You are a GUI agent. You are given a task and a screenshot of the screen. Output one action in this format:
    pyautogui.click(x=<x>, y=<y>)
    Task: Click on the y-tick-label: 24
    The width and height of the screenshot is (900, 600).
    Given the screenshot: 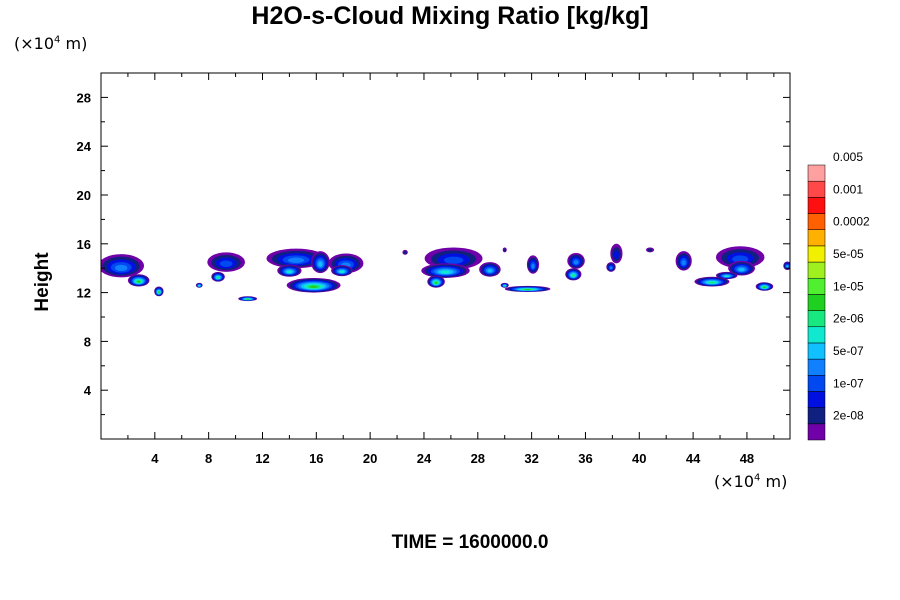 What is the action you would take?
    pyautogui.click(x=84, y=146)
    